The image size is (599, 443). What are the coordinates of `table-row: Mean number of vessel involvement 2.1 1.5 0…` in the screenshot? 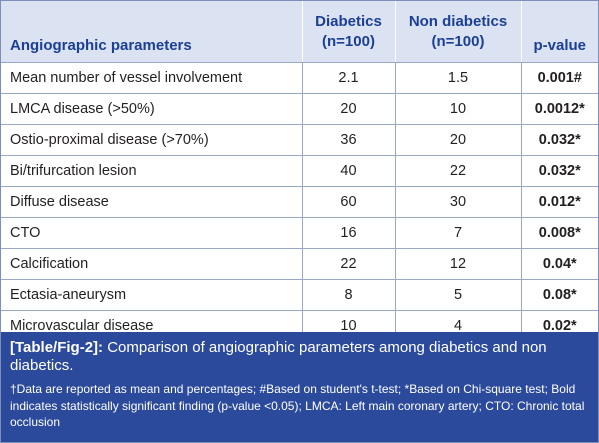 It's located at (299, 78).